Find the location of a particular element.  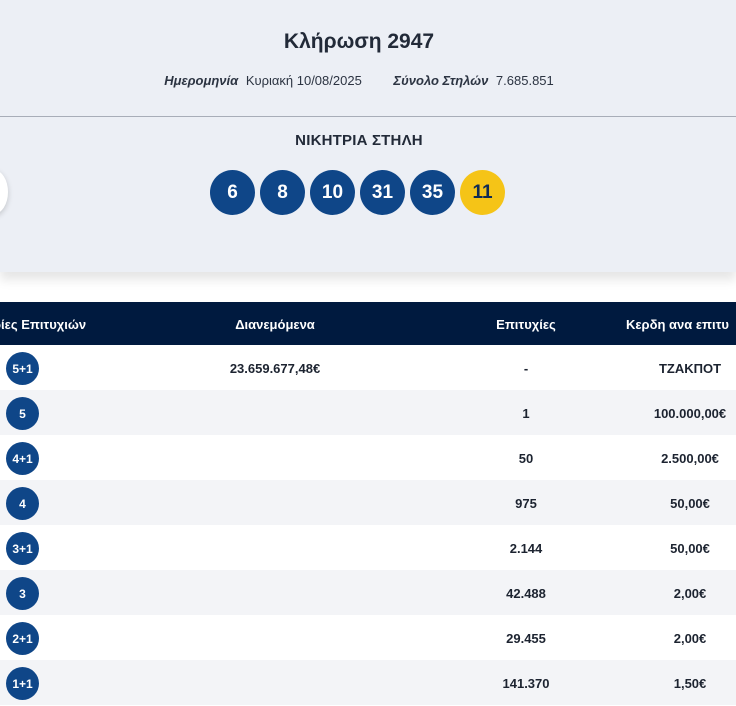

table-row: 4 975 50,00€ is located at coordinates (368, 502).